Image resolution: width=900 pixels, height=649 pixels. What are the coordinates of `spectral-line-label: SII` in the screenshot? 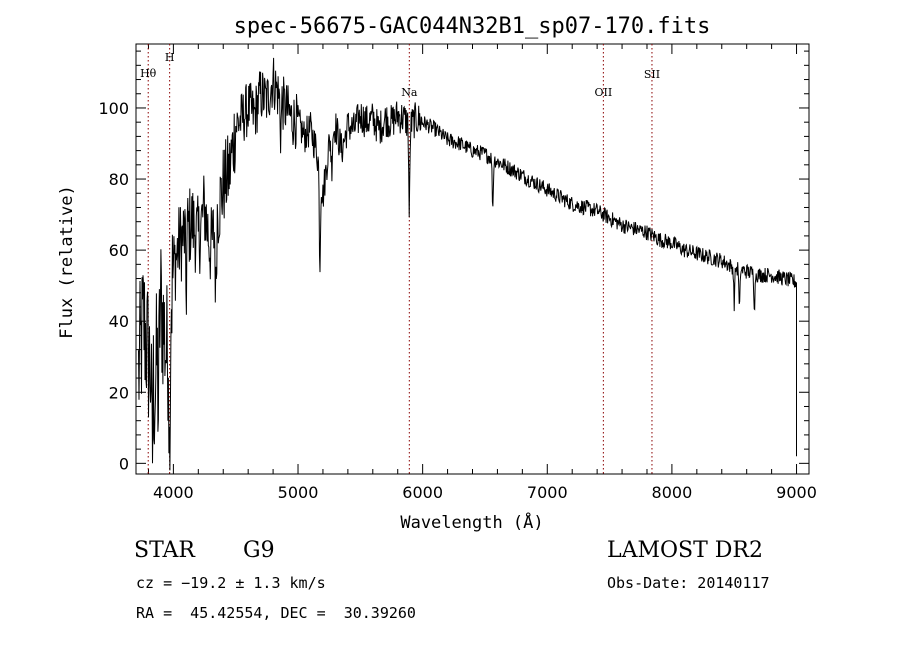 It's located at (652, 74).